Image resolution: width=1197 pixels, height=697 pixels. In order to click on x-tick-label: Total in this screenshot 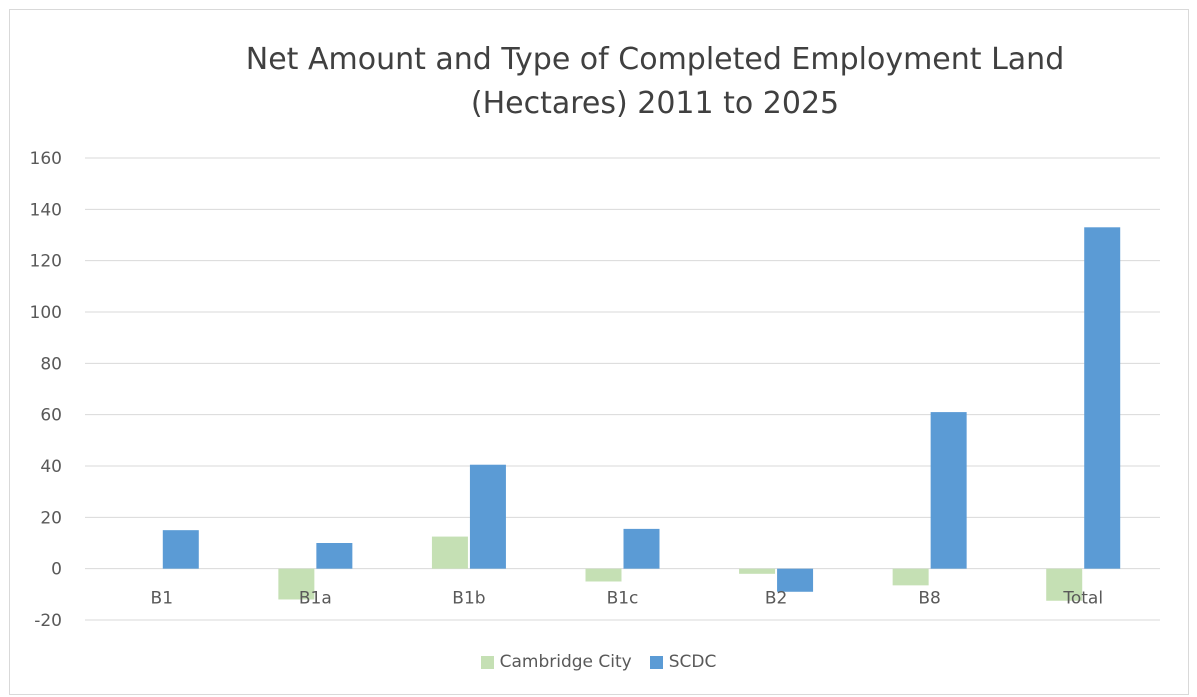, I will do `click(1082, 599)`.